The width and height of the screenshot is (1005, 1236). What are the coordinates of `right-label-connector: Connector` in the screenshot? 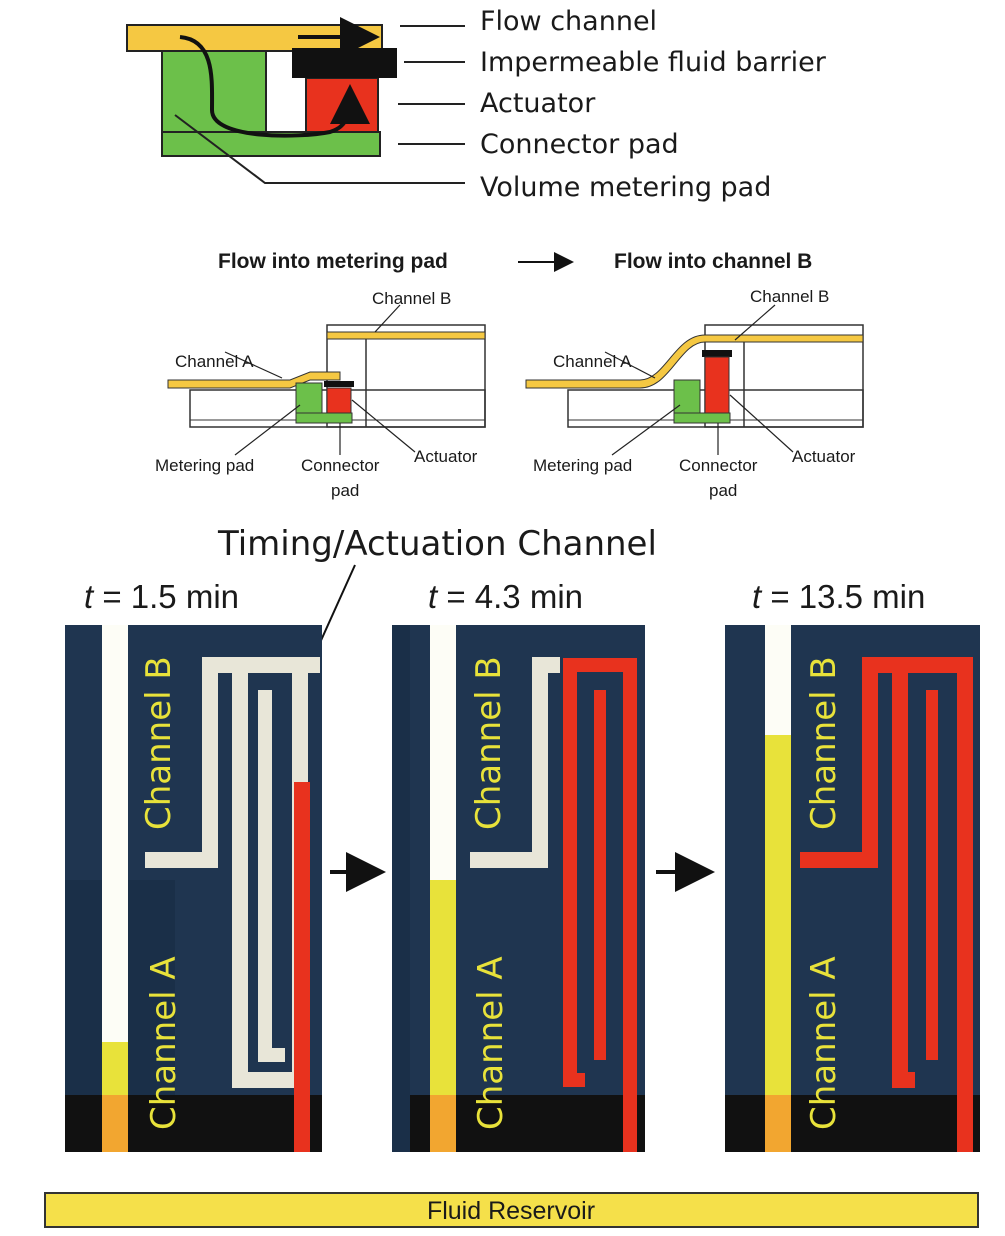 It's located at (718, 465).